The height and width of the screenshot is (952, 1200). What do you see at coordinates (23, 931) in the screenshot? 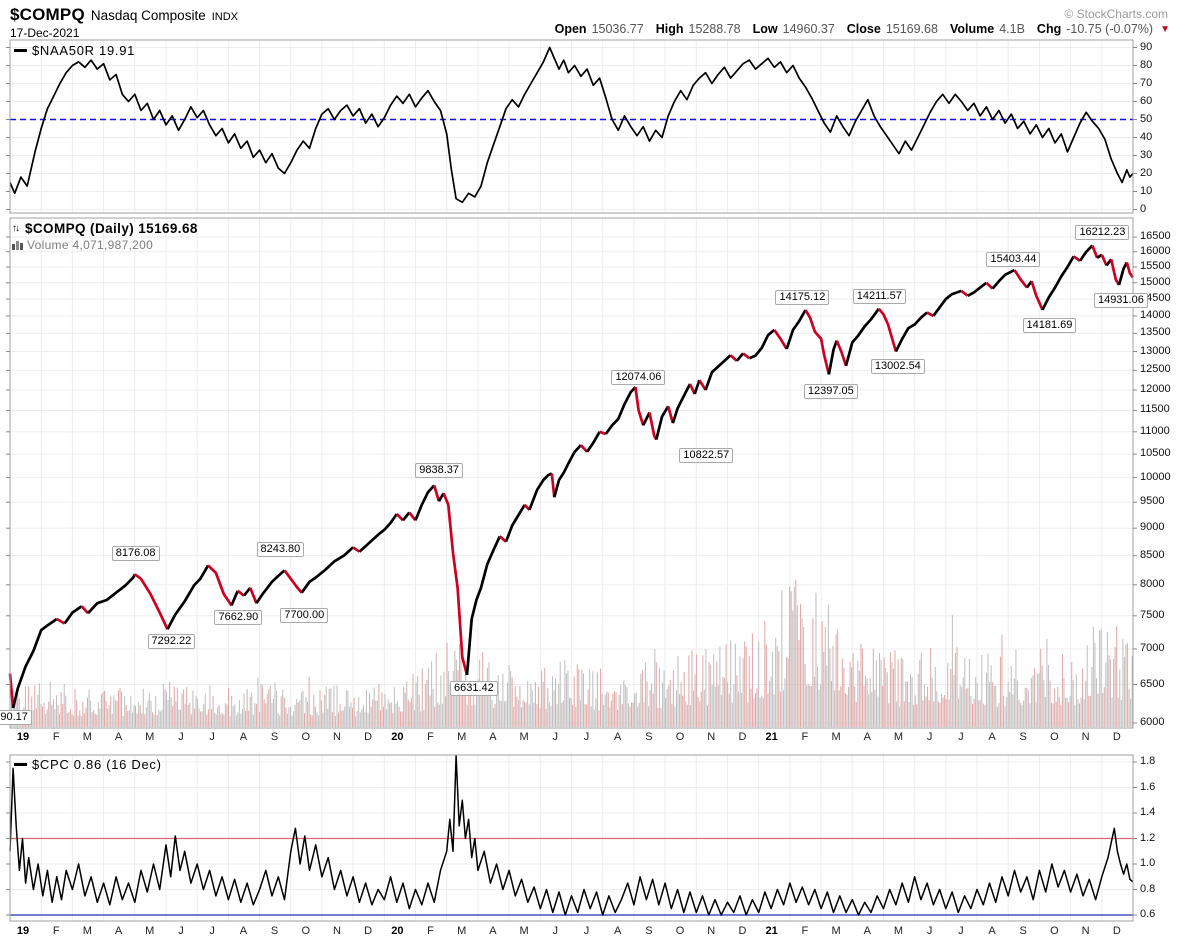
I see `x-axis-month-label: 19` at bounding box center [23, 931].